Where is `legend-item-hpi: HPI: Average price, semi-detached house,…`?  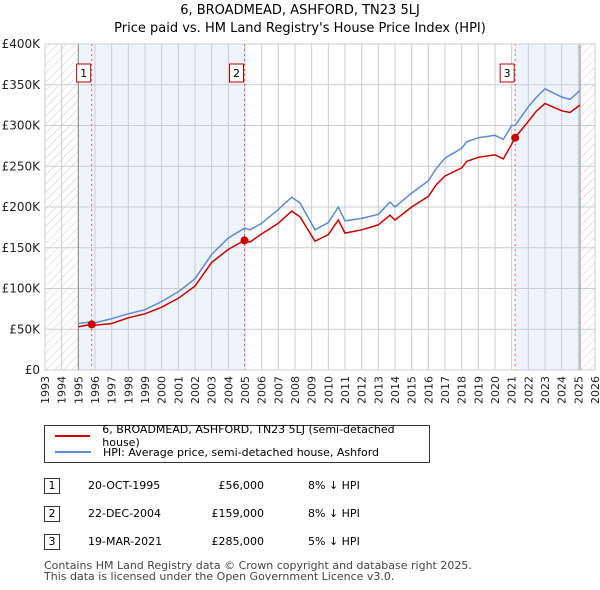
legend-item-hpi: HPI: Average price, semi-detached house,… is located at coordinates (217, 452).